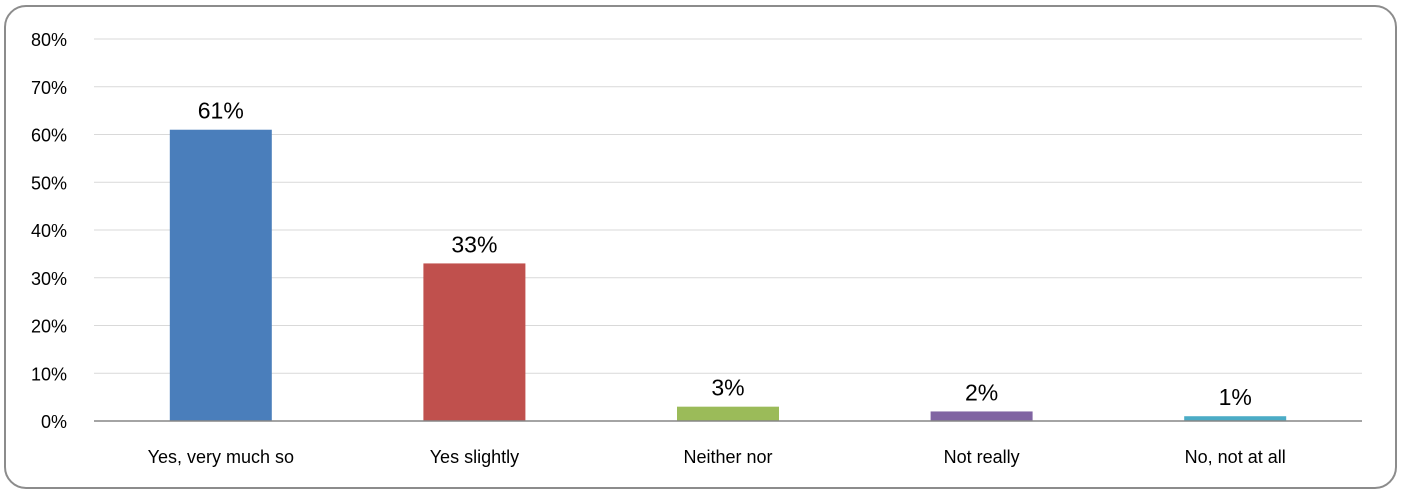  Describe the element at coordinates (49, 374) in the screenshot. I see `y-tick-label: 10%` at that location.